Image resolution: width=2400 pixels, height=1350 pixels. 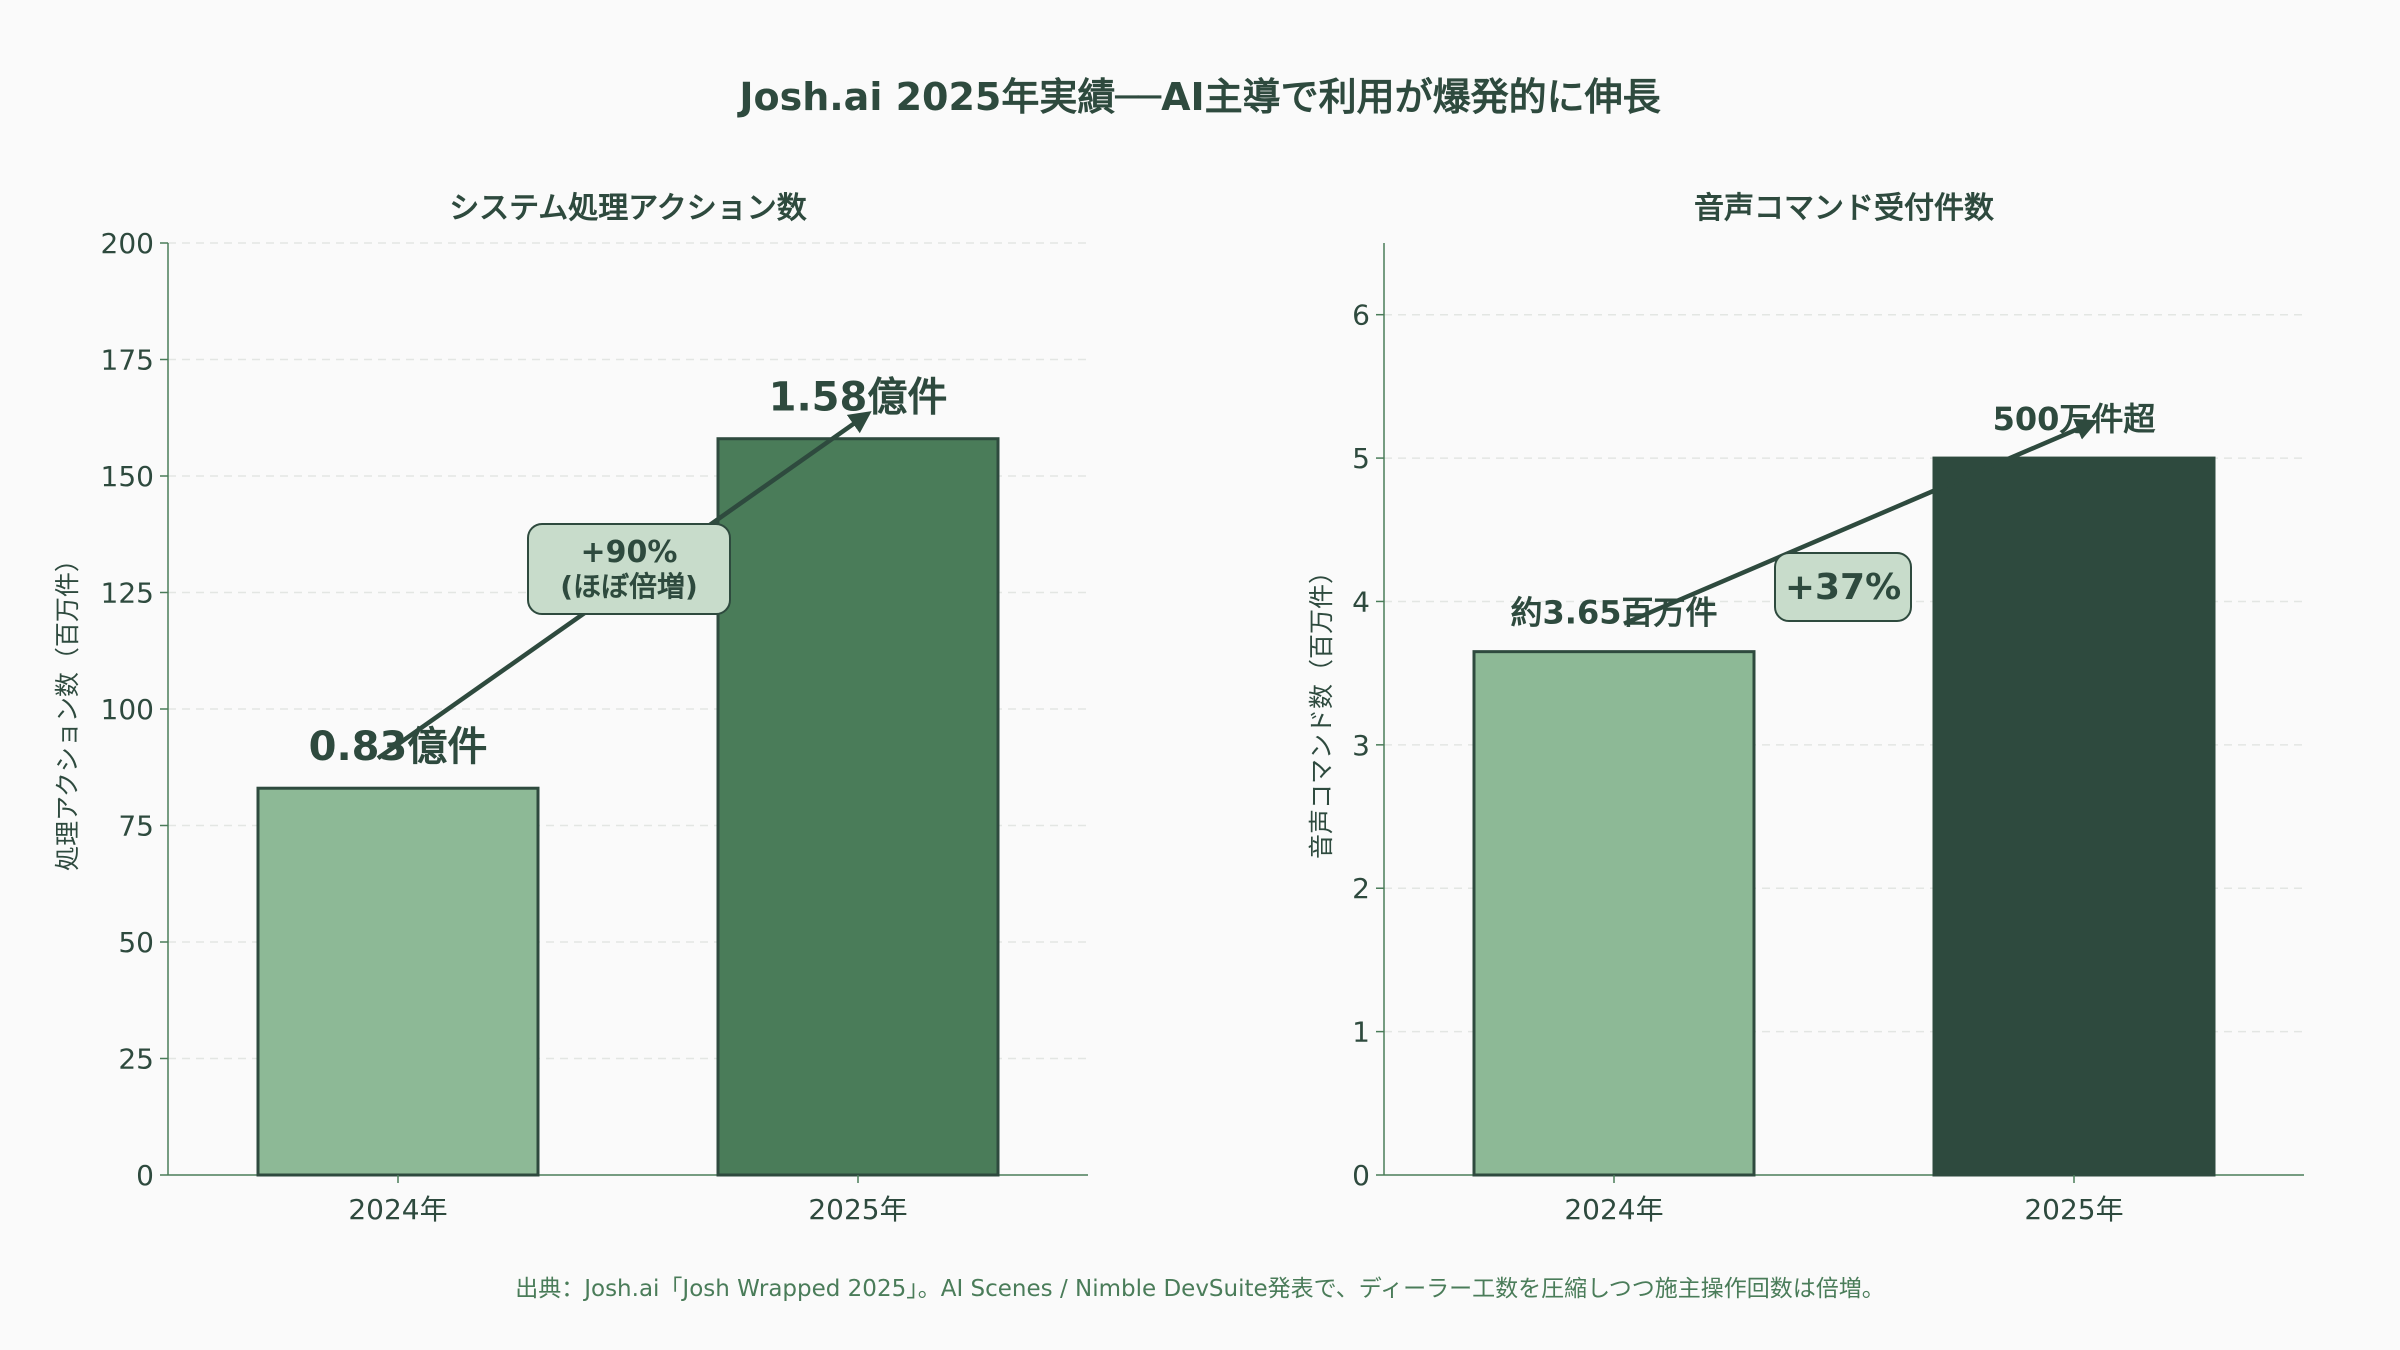 I want to click on y-tick-label: 175, so click(x=127, y=360).